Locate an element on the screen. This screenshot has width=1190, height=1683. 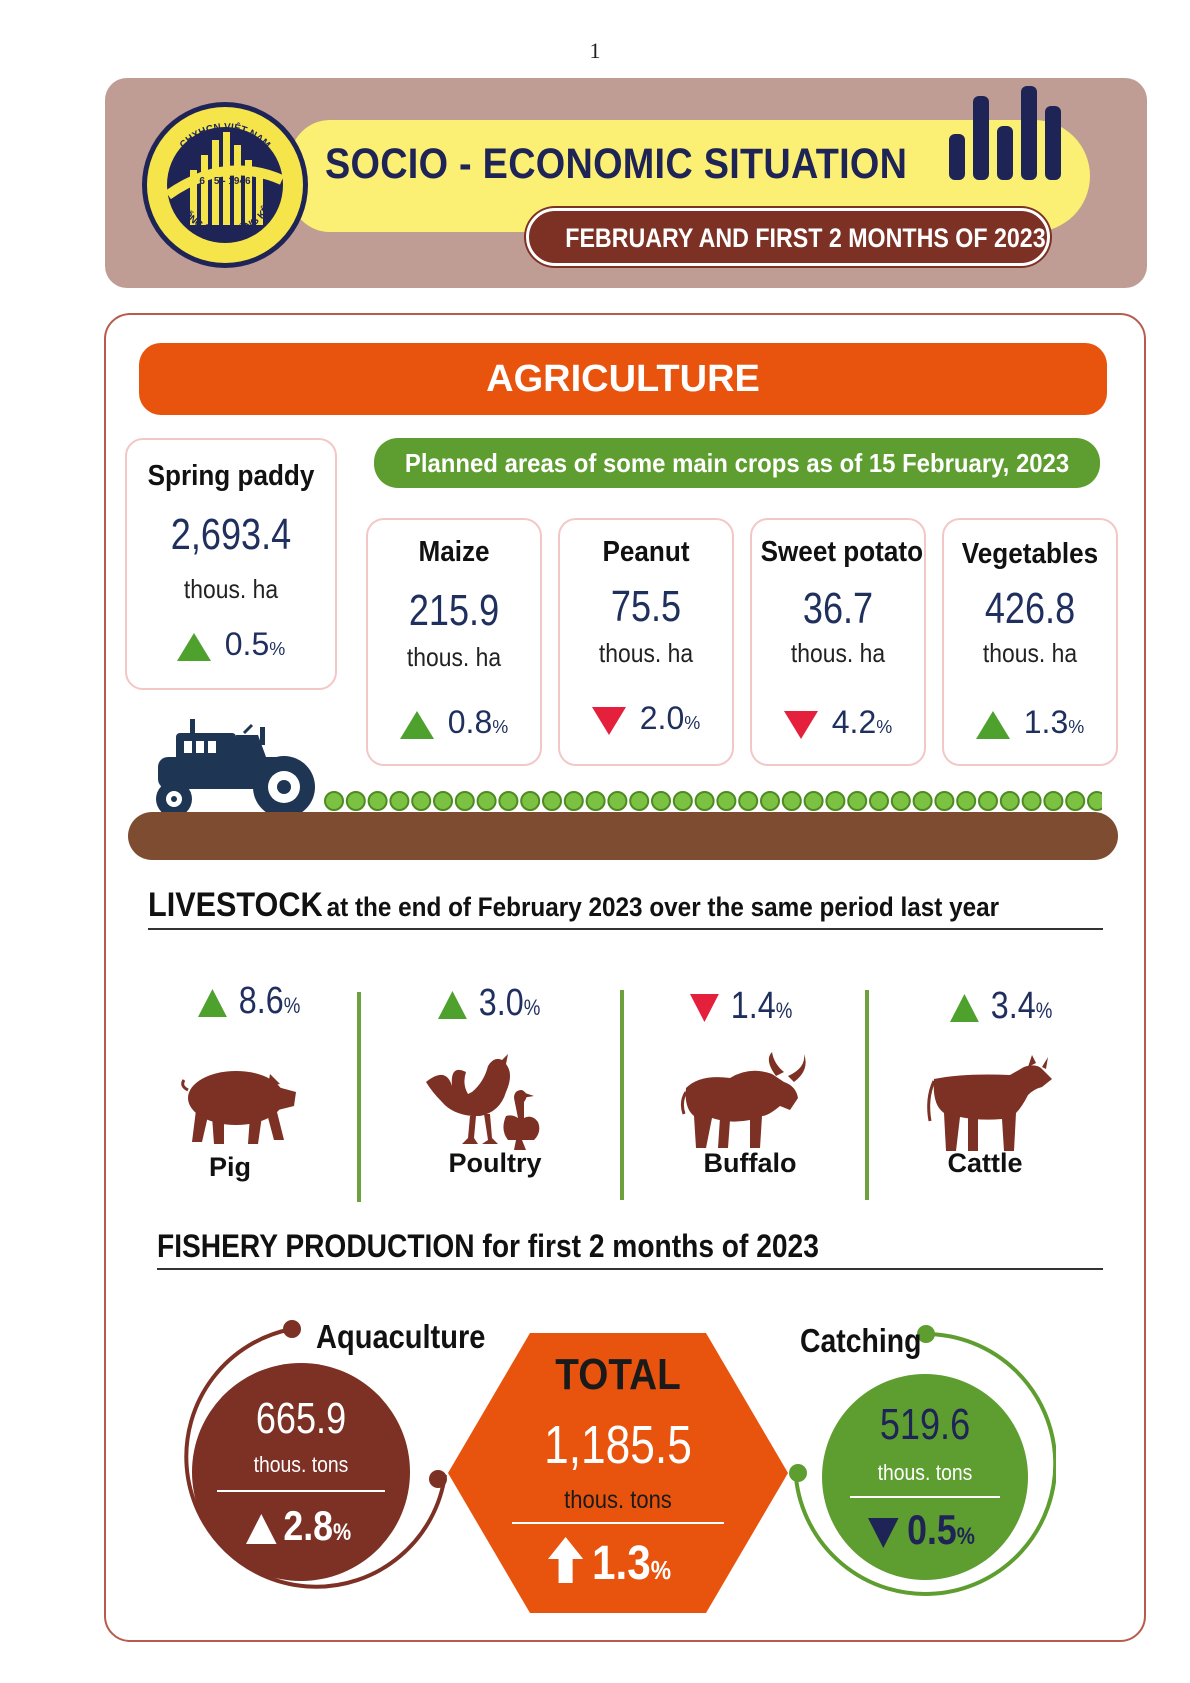
livestock-name-buffalo: Buffalo is located at coordinates (750, 1163).